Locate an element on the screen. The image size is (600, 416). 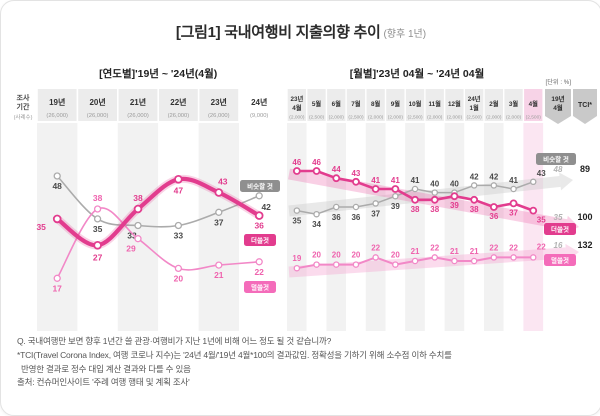
month-label: 4월 is located at coordinates (297, 107).